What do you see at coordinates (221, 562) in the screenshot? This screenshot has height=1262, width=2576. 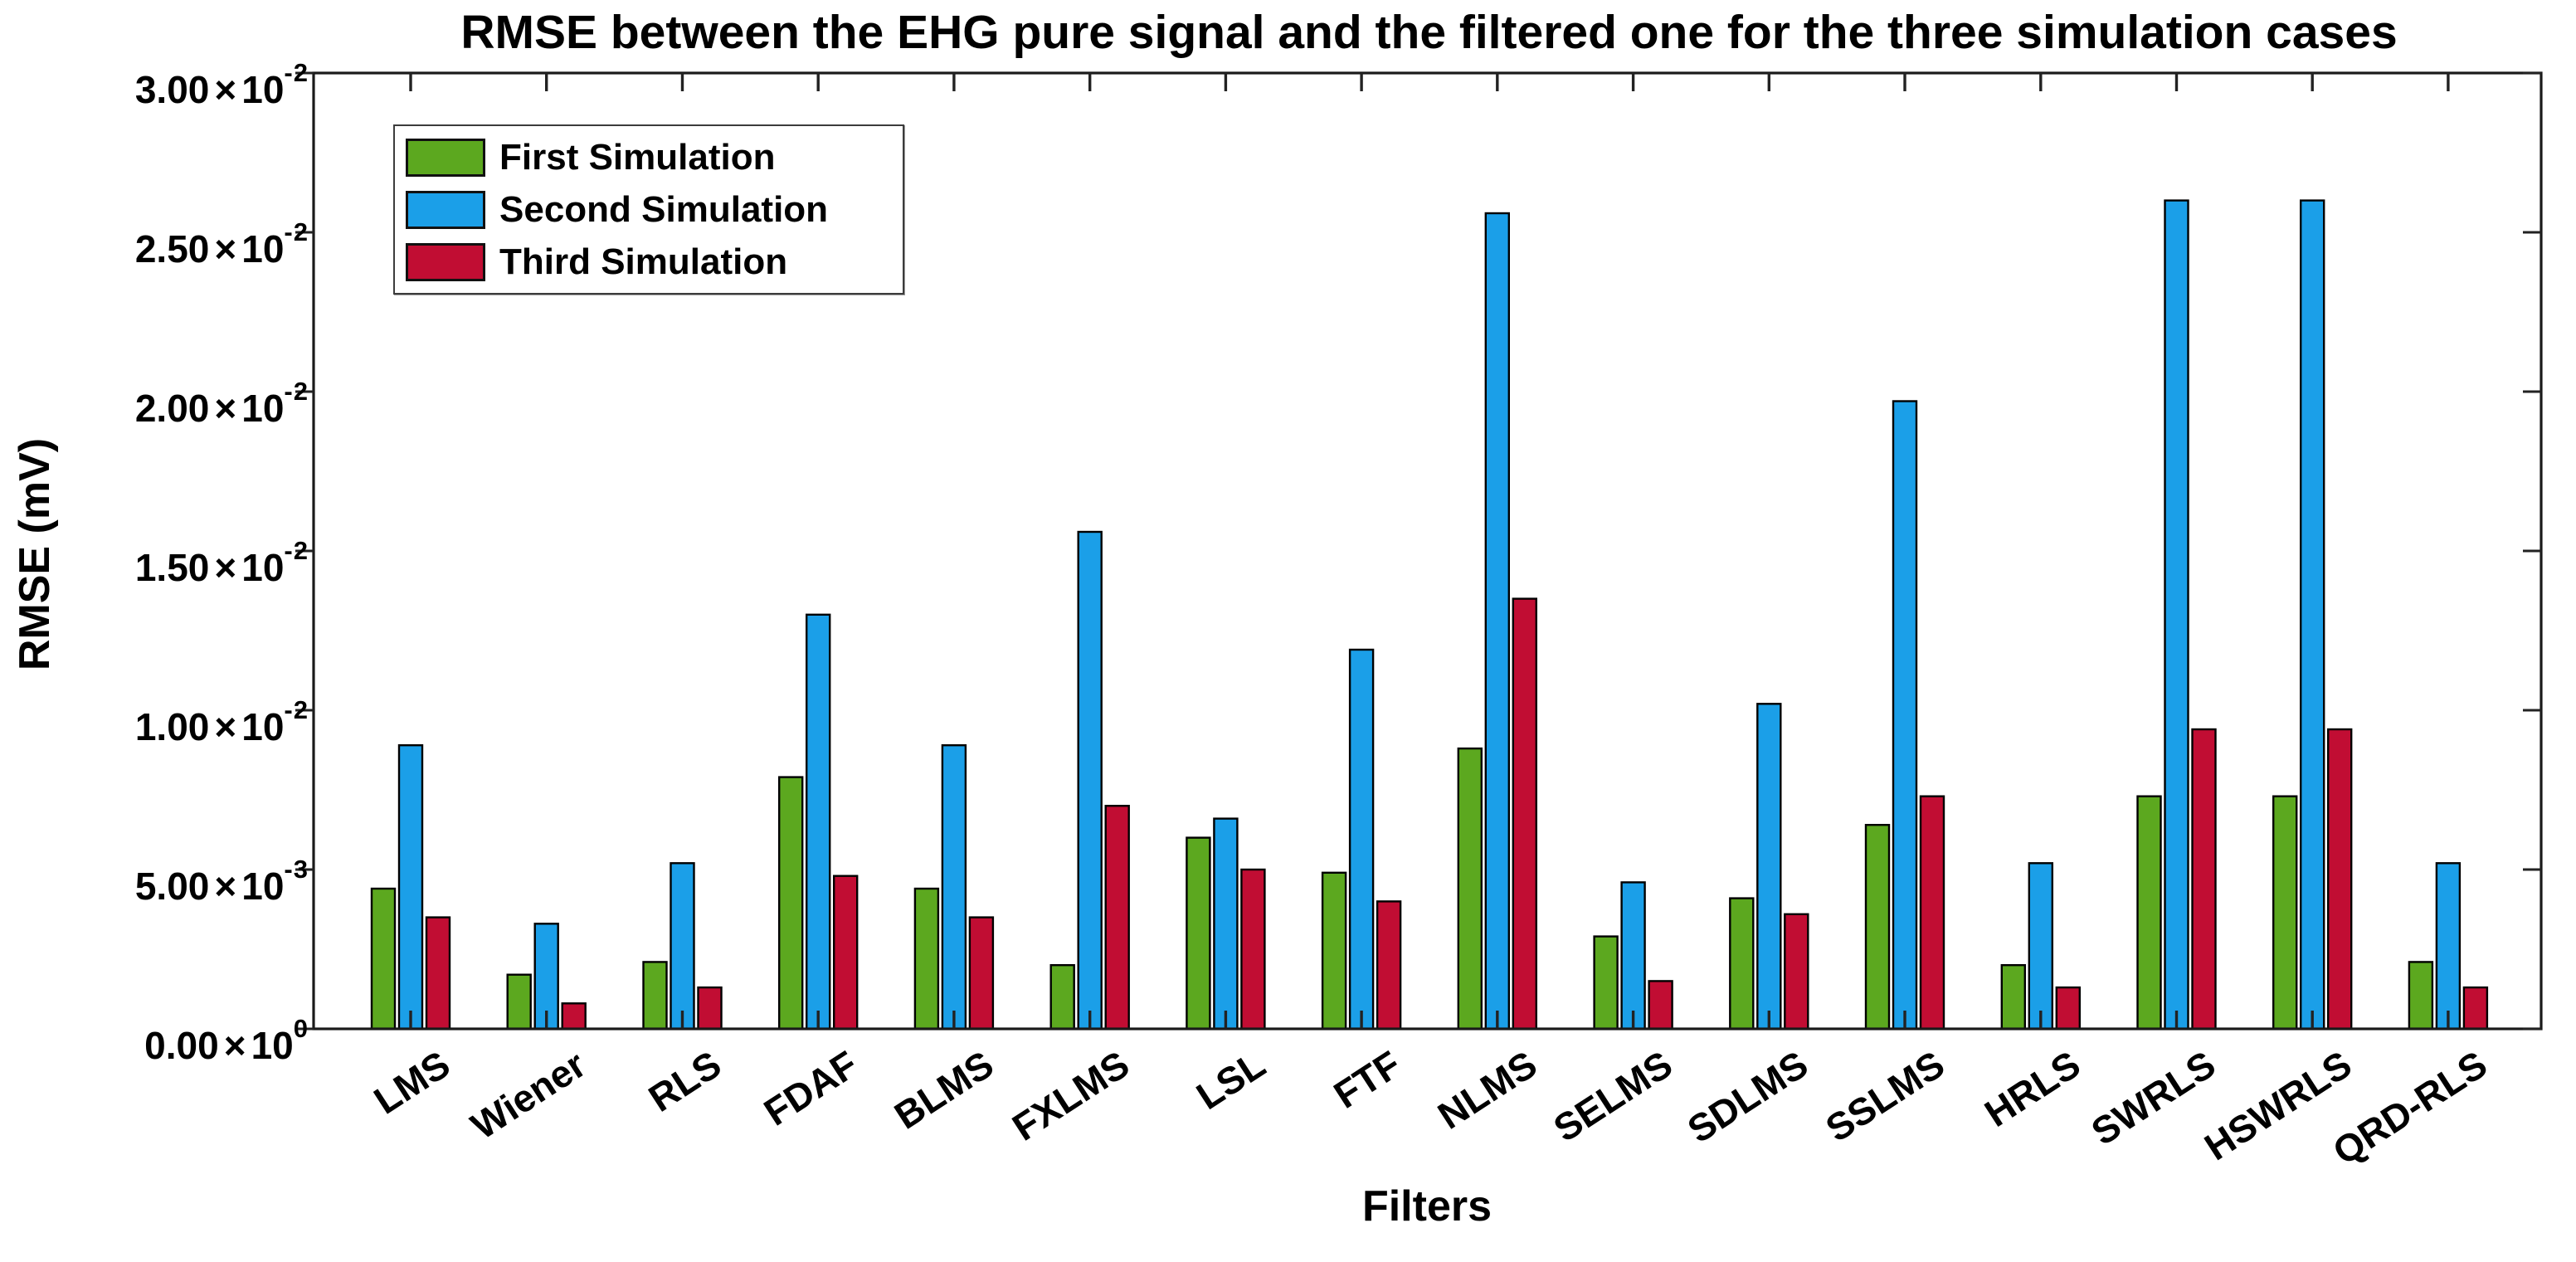 I see `y-tick-label: 1.50 × 10⁻²` at bounding box center [221, 562].